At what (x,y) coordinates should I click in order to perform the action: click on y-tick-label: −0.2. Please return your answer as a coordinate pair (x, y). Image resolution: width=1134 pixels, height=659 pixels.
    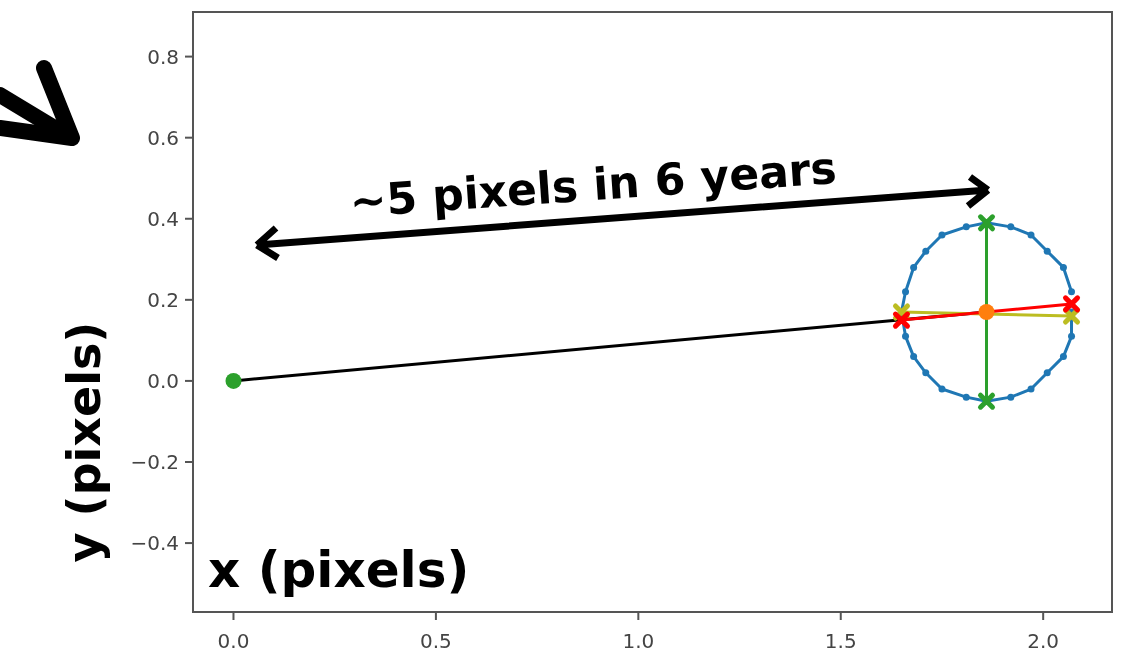
    Looking at the image, I should click on (154, 462).